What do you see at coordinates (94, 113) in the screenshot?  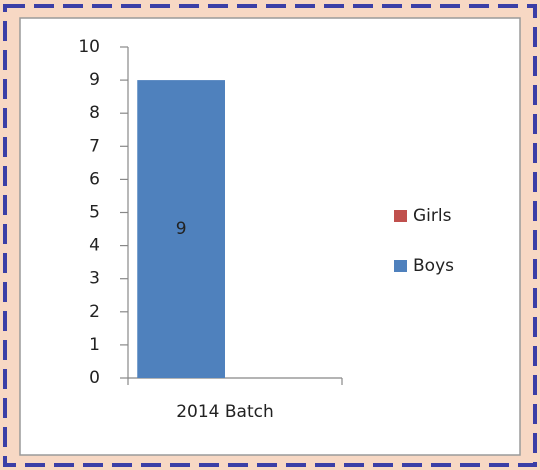 I see `y-tick-label: 8` at bounding box center [94, 113].